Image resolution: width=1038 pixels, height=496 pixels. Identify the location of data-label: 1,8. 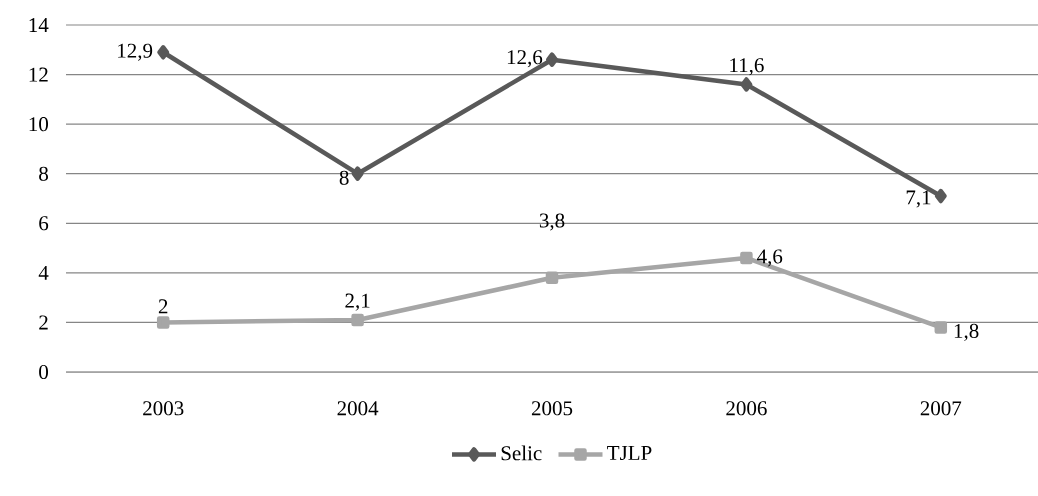
(966, 332).